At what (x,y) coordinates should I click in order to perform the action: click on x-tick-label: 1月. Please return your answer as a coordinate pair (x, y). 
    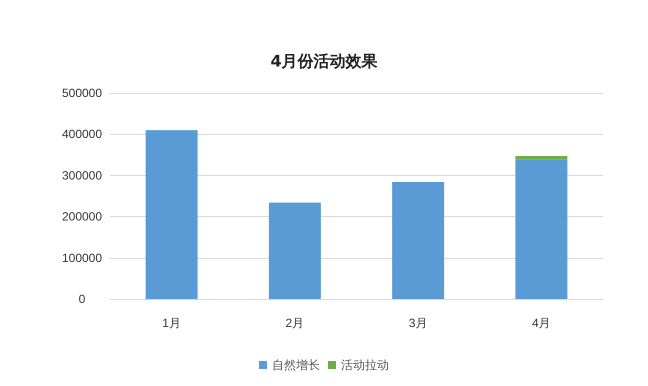
    Looking at the image, I should click on (171, 323).